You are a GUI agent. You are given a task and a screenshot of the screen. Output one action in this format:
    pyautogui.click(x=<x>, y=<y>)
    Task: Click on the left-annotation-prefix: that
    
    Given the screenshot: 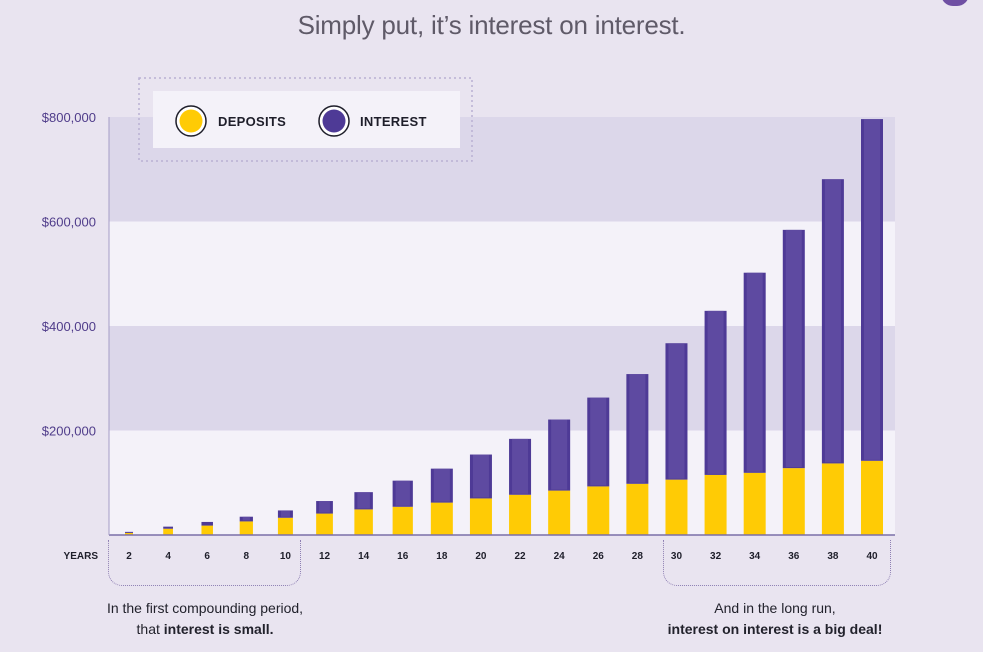 What is the action you would take?
    pyautogui.click(x=150, y=629)
    